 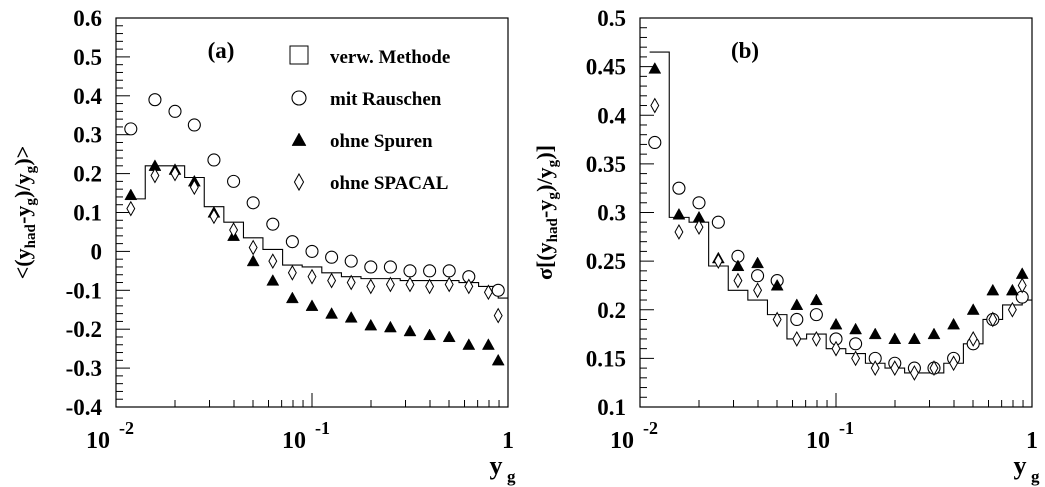 What do you see at coordinates (606, 261) in the screenshot?
I see `y-tick-label: 0.25` at bounding box center [606, 261].